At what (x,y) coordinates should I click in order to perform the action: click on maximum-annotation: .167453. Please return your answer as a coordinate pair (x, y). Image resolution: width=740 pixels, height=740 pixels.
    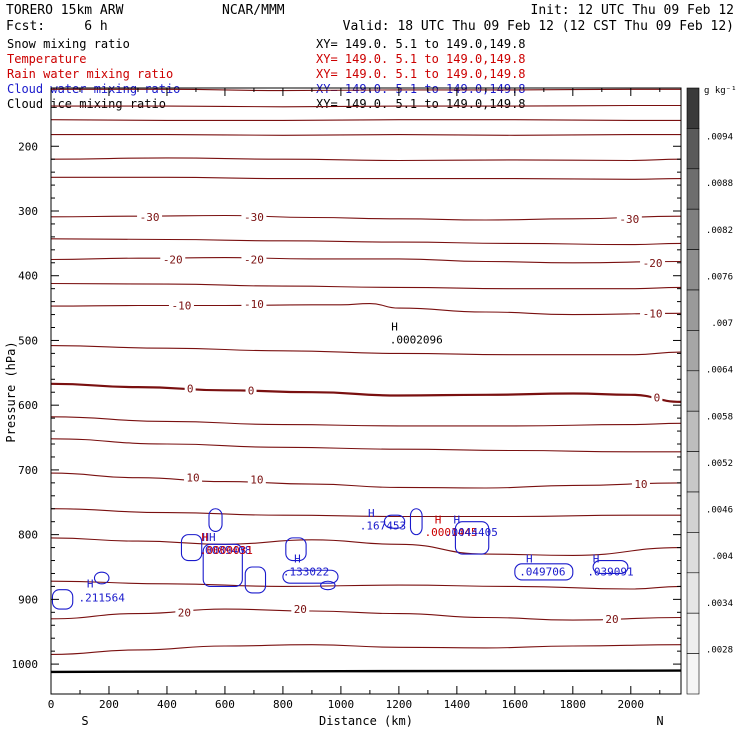
    Looking at the image, I should click on (383, 525).